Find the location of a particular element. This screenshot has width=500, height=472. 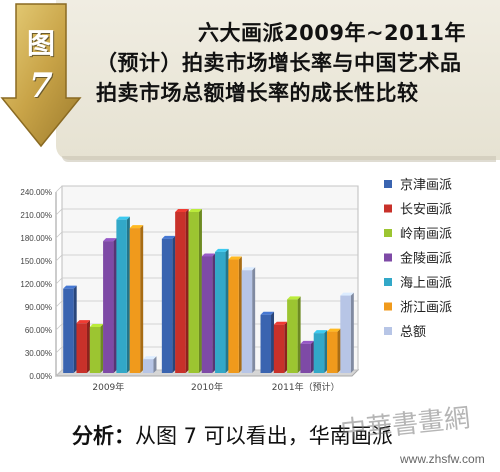

y-tick-label: 180.00% is located at coordinates (36, 238).